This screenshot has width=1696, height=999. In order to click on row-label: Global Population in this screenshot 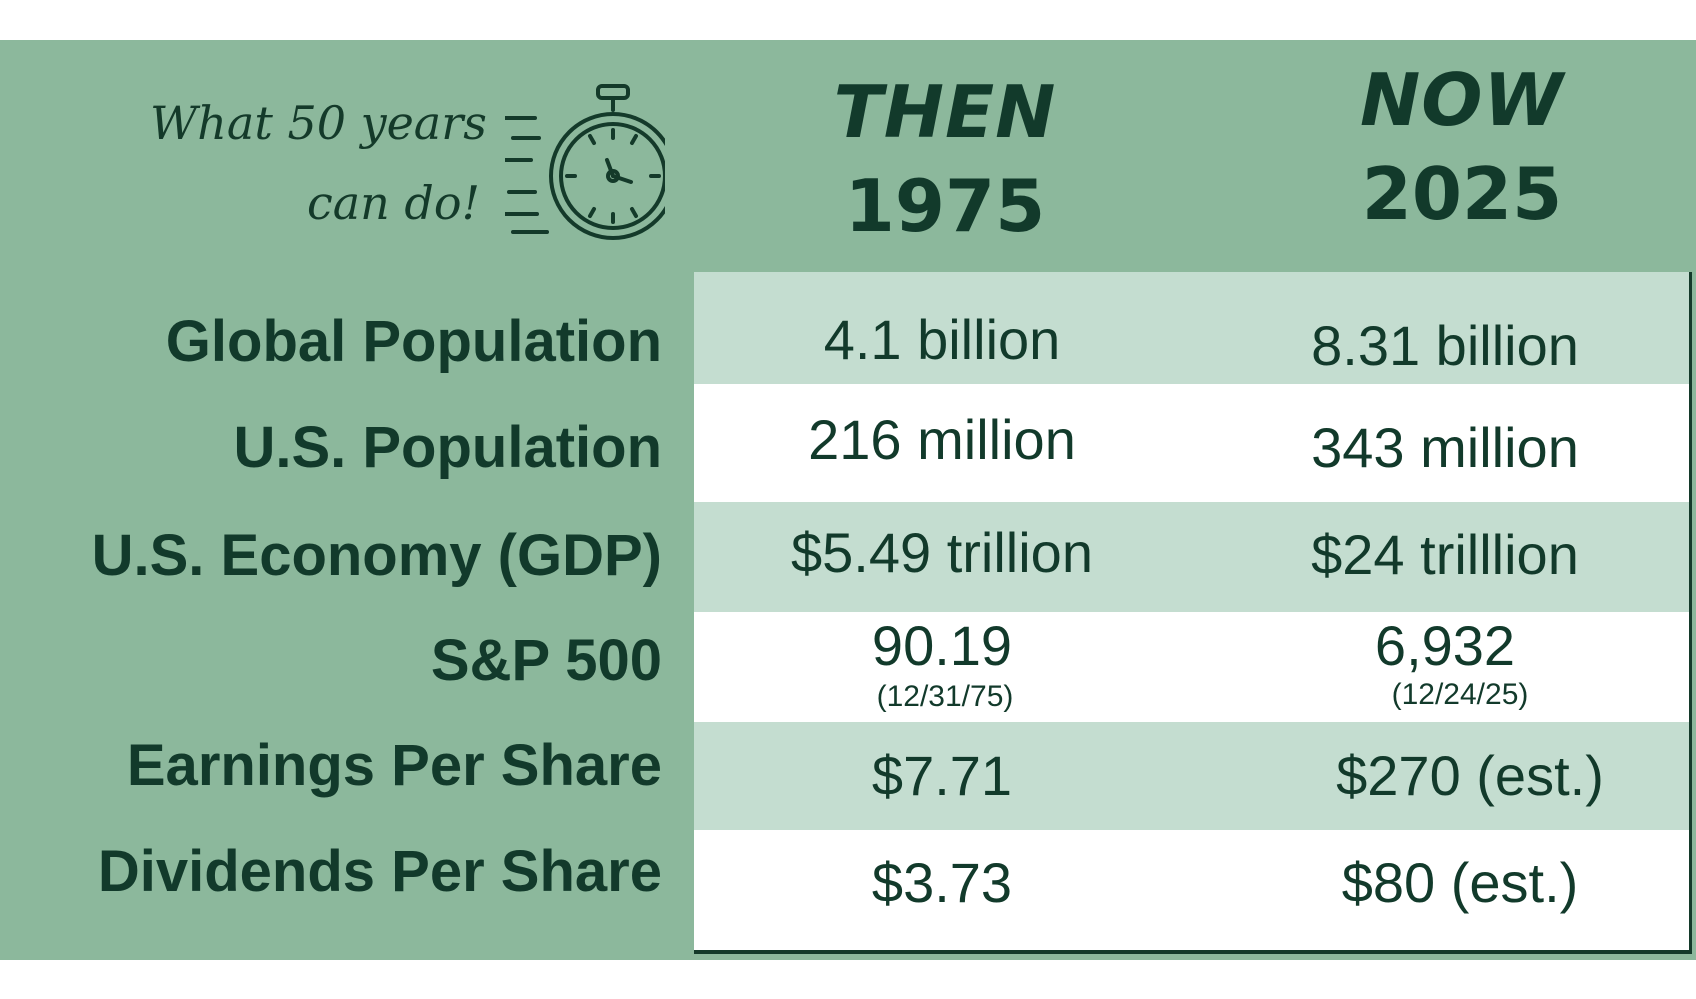, I will do `click(413, 341)`.